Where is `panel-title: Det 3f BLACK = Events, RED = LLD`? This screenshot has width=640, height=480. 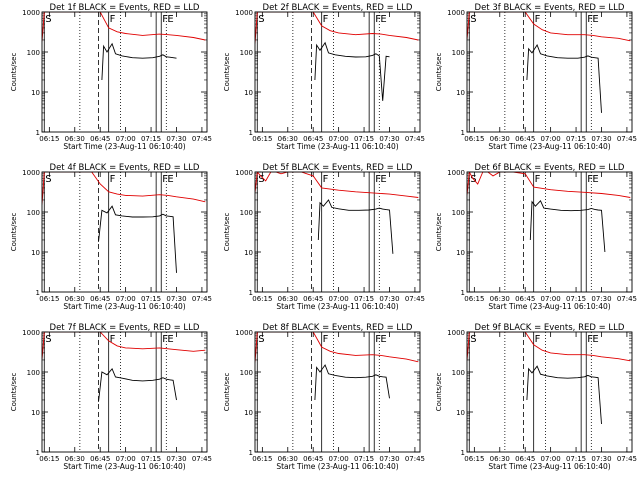
panel-title: Det 3f BLACK = Events, RED = LLD is located at coordinates (550, 8).